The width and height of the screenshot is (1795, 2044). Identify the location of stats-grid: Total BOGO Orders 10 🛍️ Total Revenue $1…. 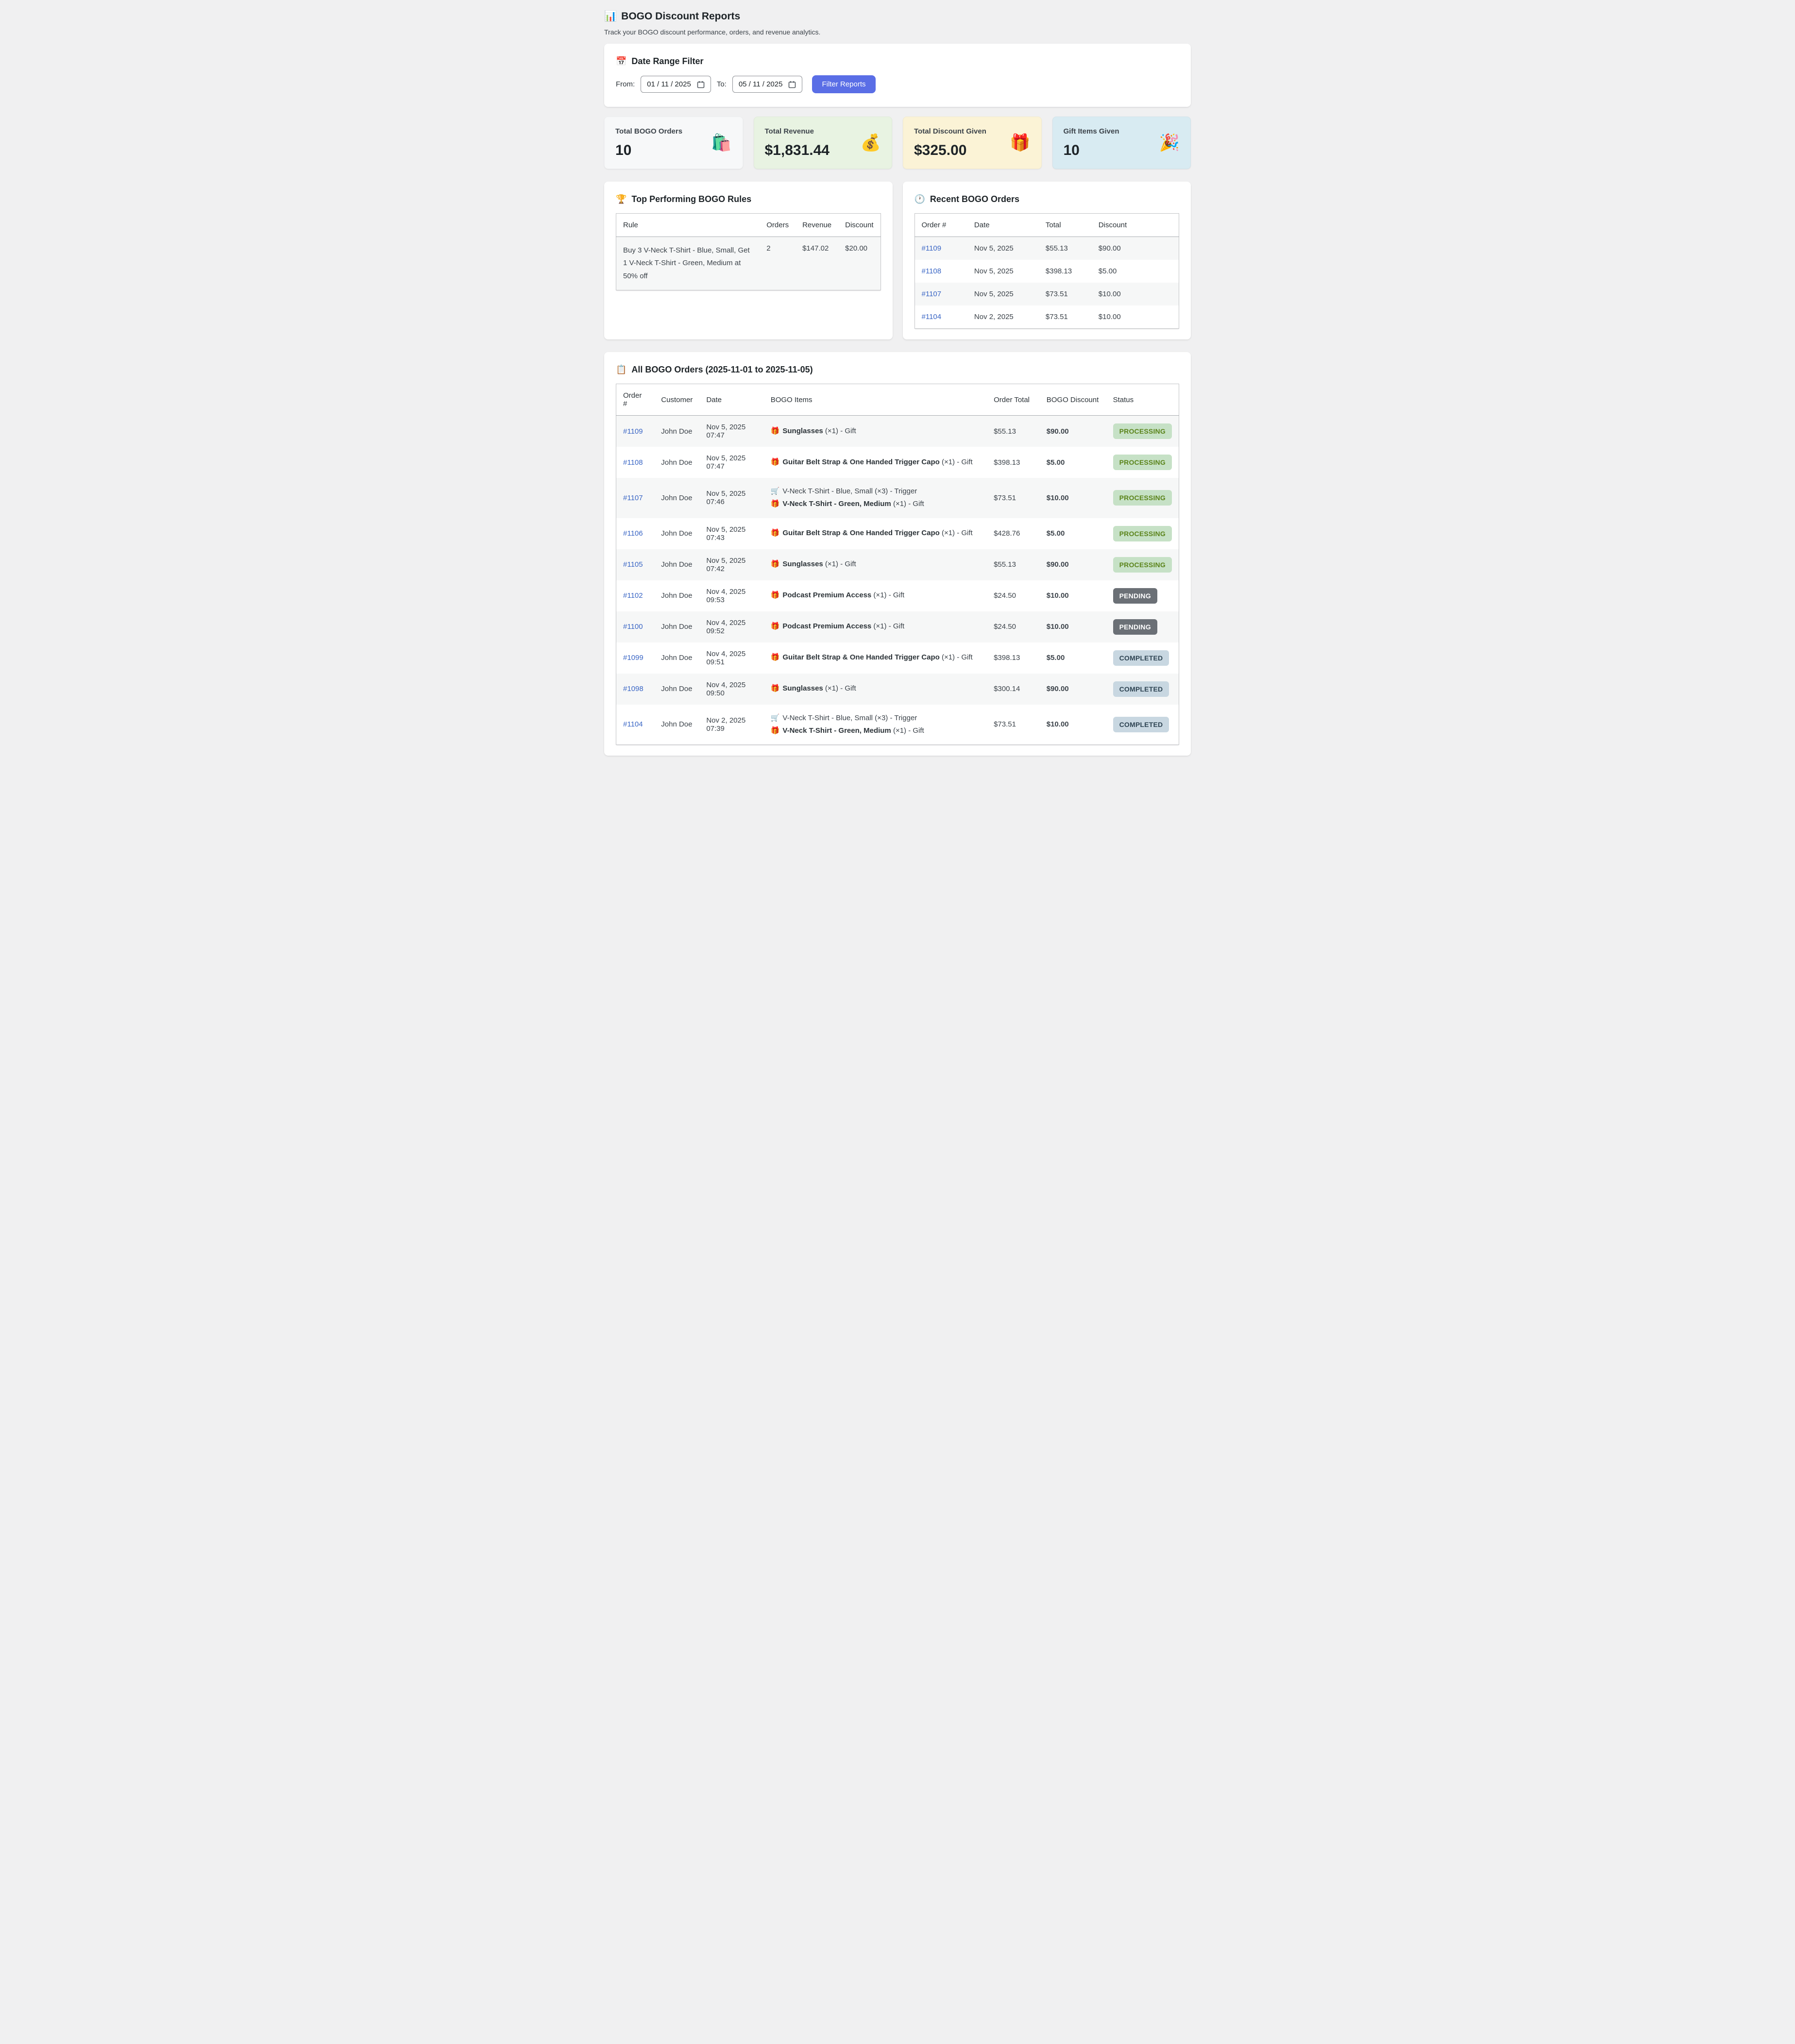
(897, 143).